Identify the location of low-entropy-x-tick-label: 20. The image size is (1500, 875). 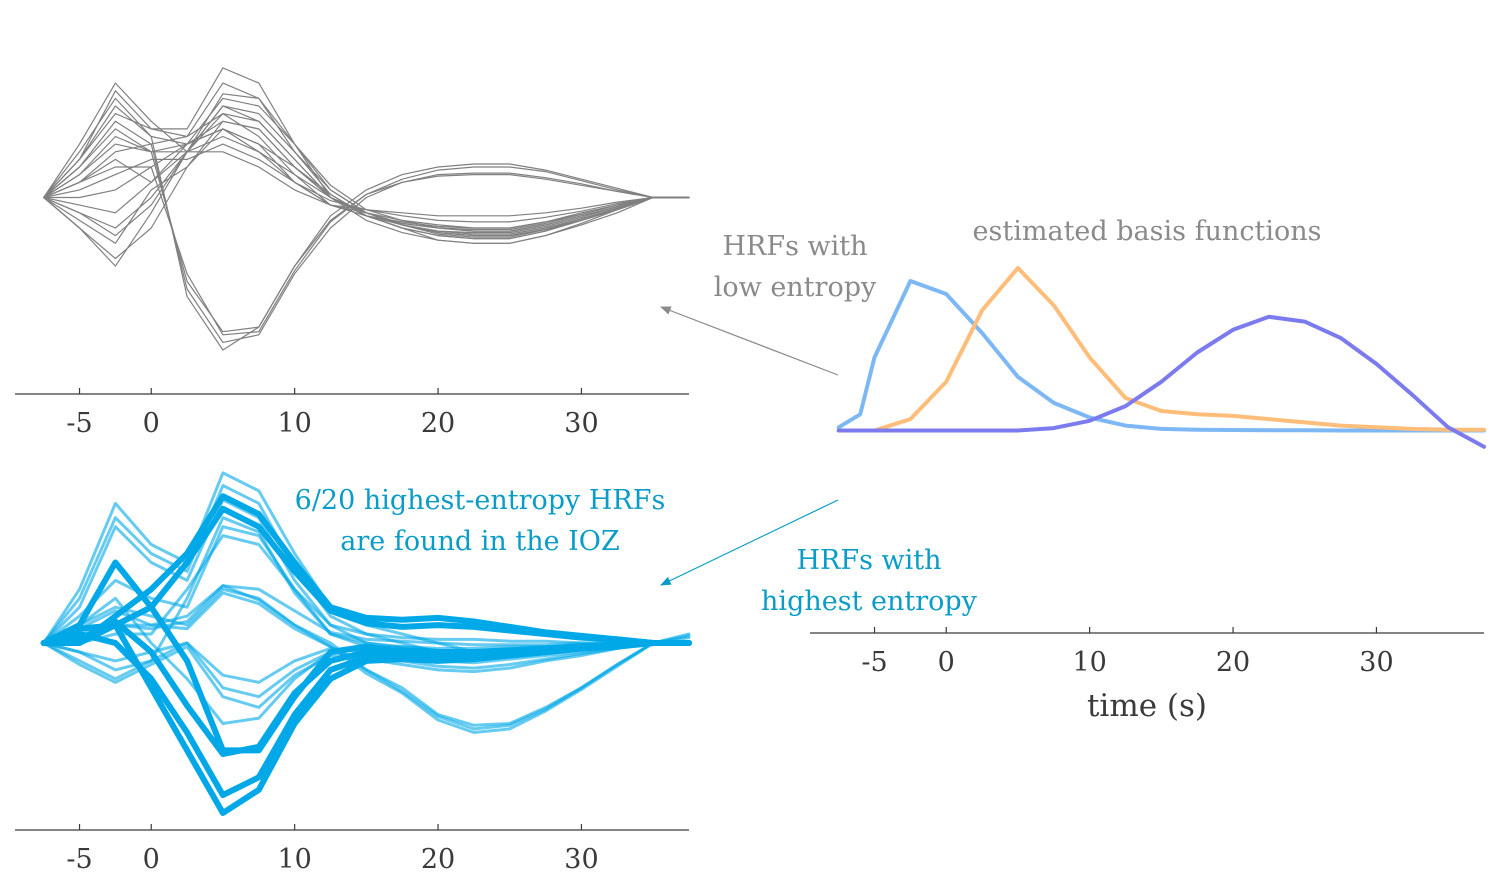
(438, 423).